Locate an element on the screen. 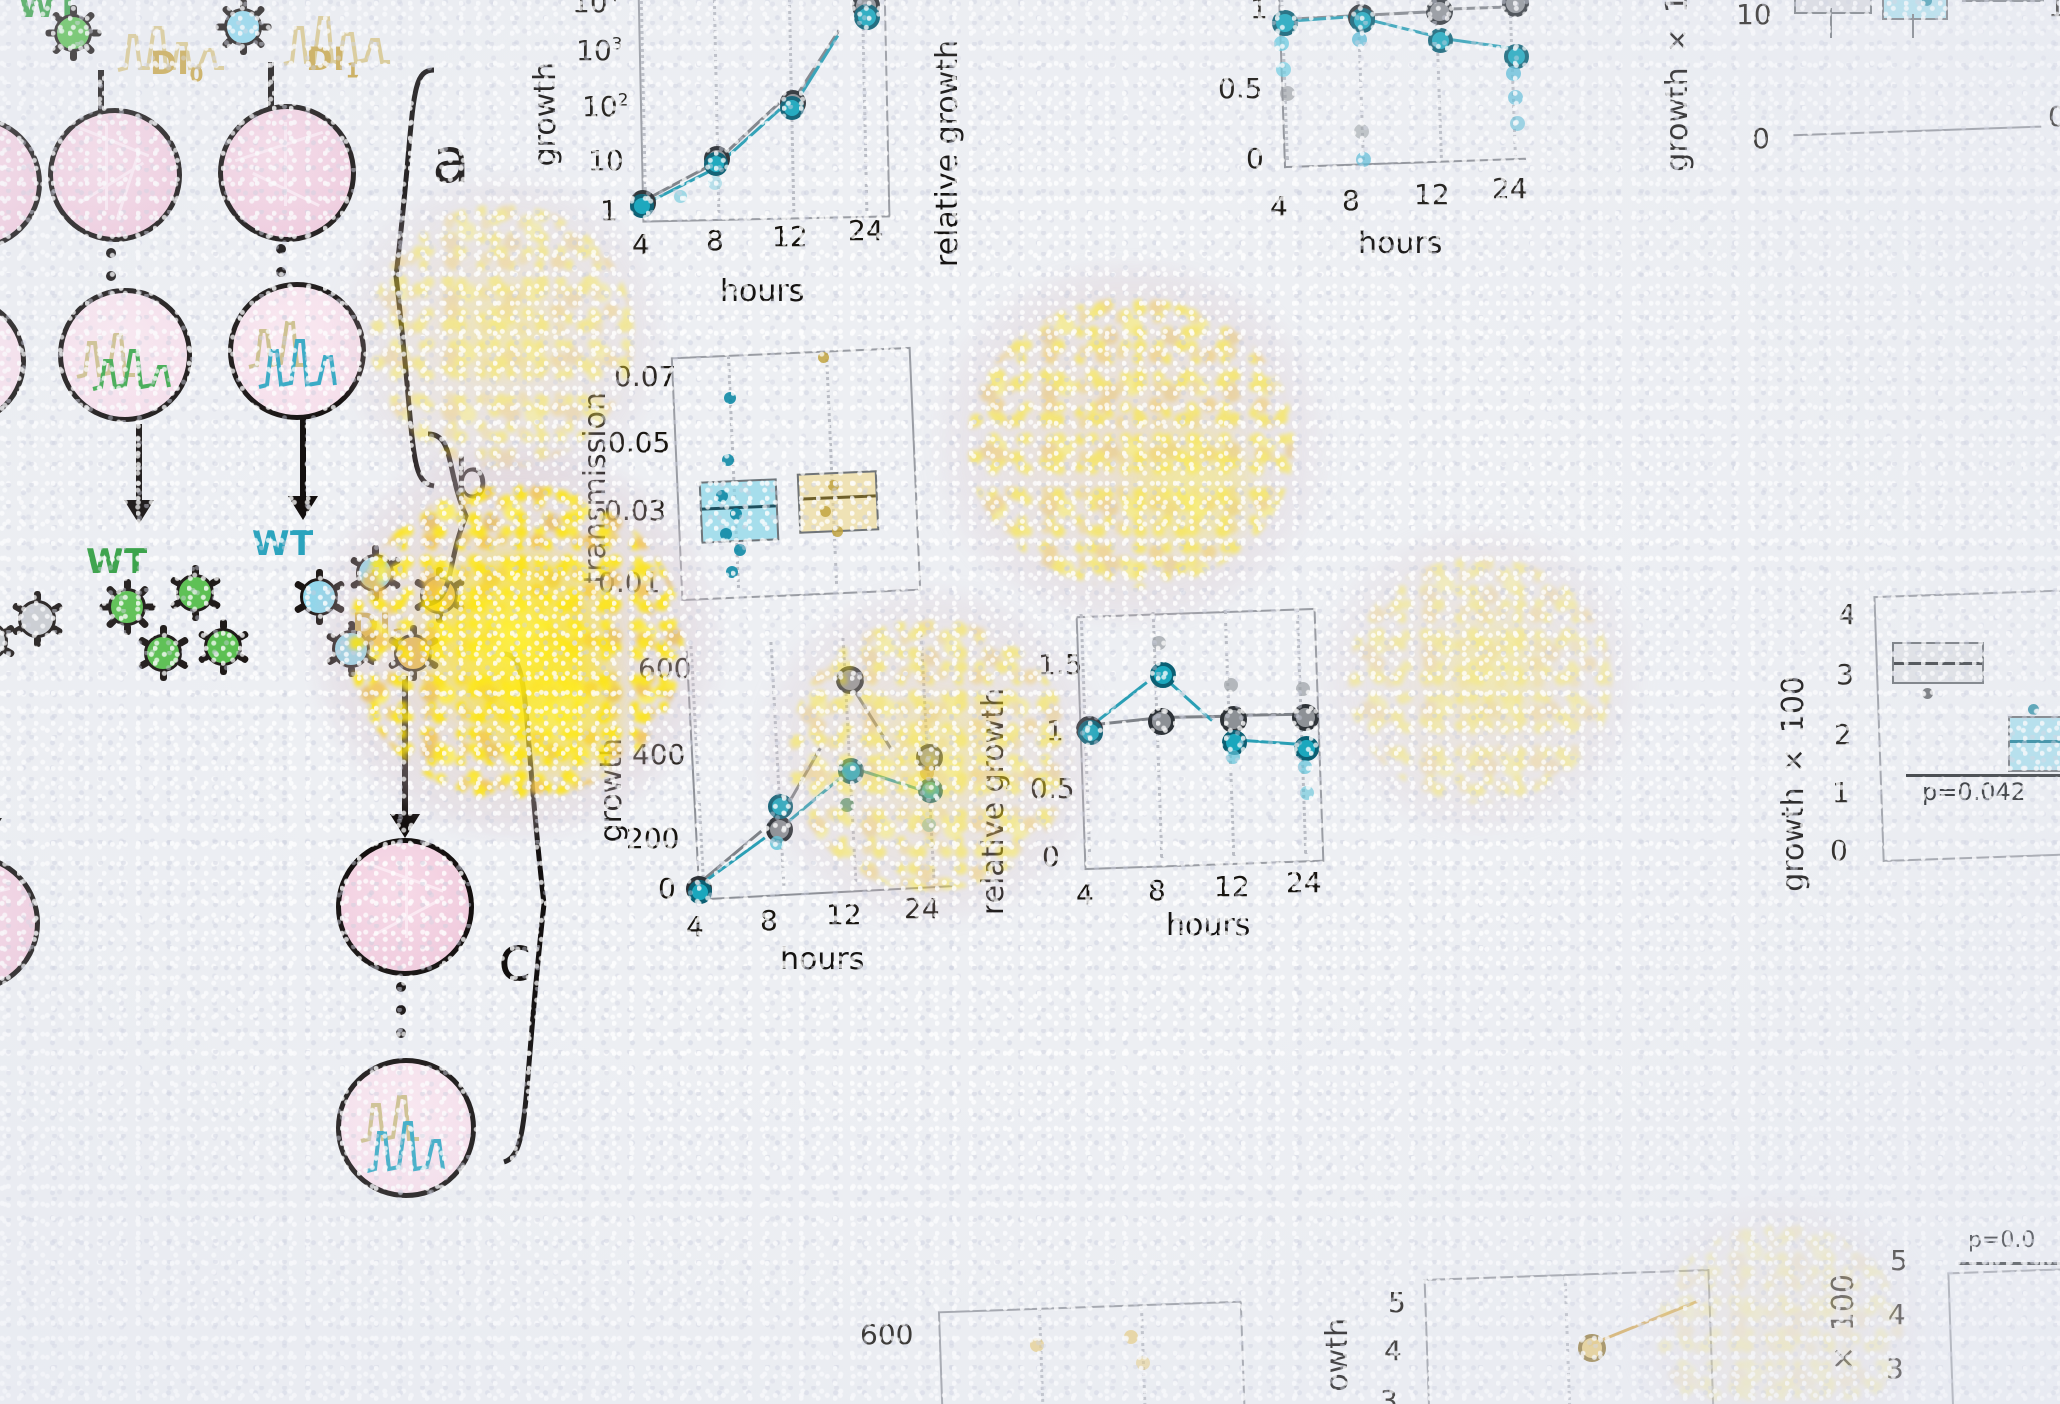 Image resolution: width=2060 pixels, height=1404 pixels. chart-owth-partial-ylabel: owth is located at coordinates (1337, 1355).